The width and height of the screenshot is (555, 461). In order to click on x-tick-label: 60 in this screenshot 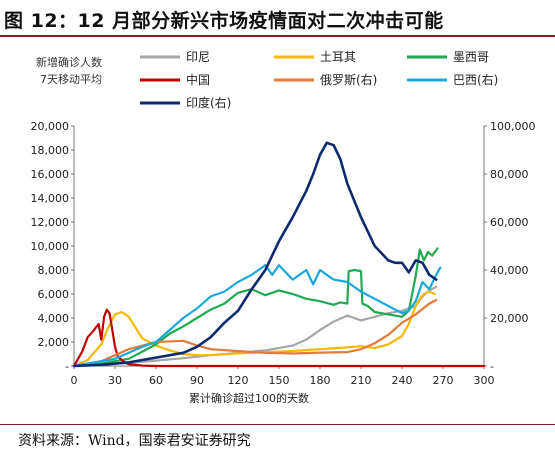, I will do `click(156, 380)`.